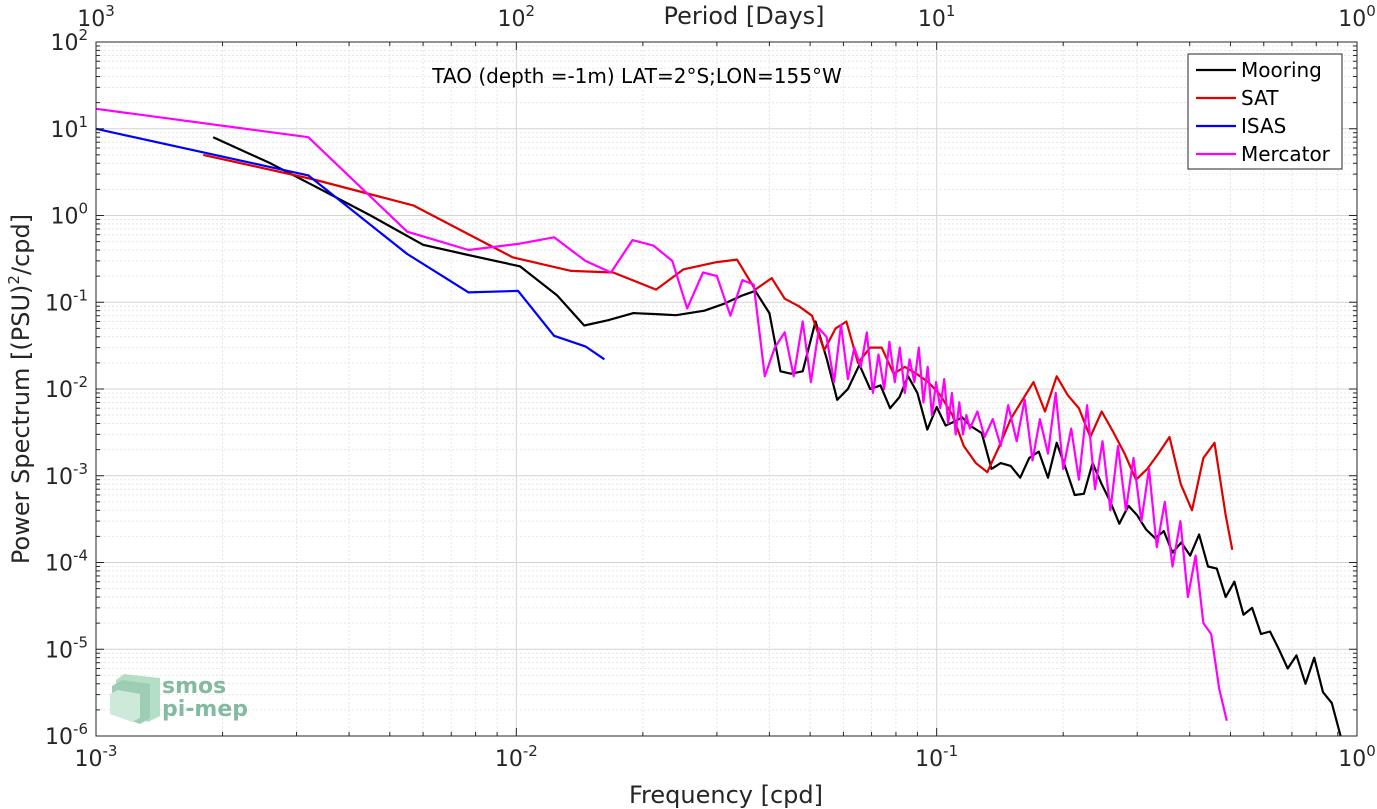 The image size is (1377, 809). I want to click on legend-items: Mooring SAT ISAS Mercator, so click(1263, 112).